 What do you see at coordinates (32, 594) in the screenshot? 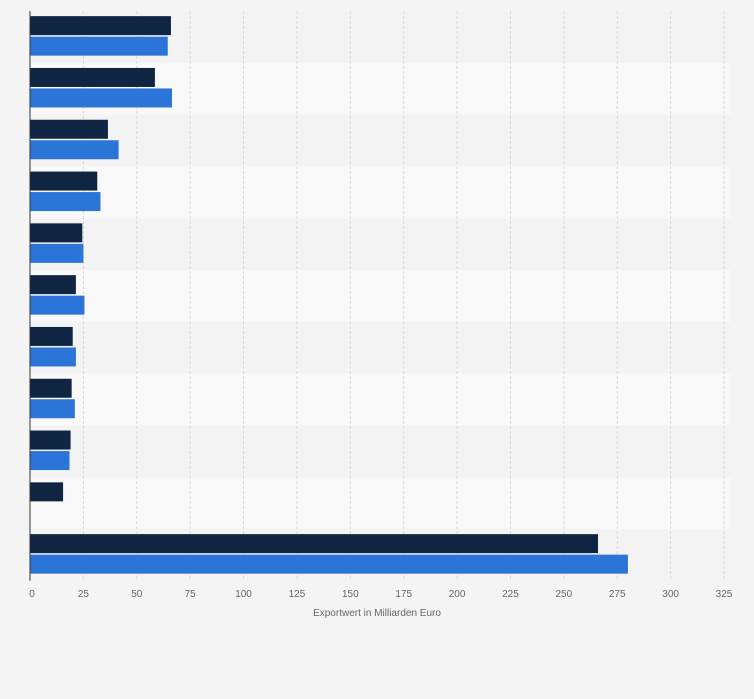
I see `x-tick-label: 0` at bounding box center [32, 594].